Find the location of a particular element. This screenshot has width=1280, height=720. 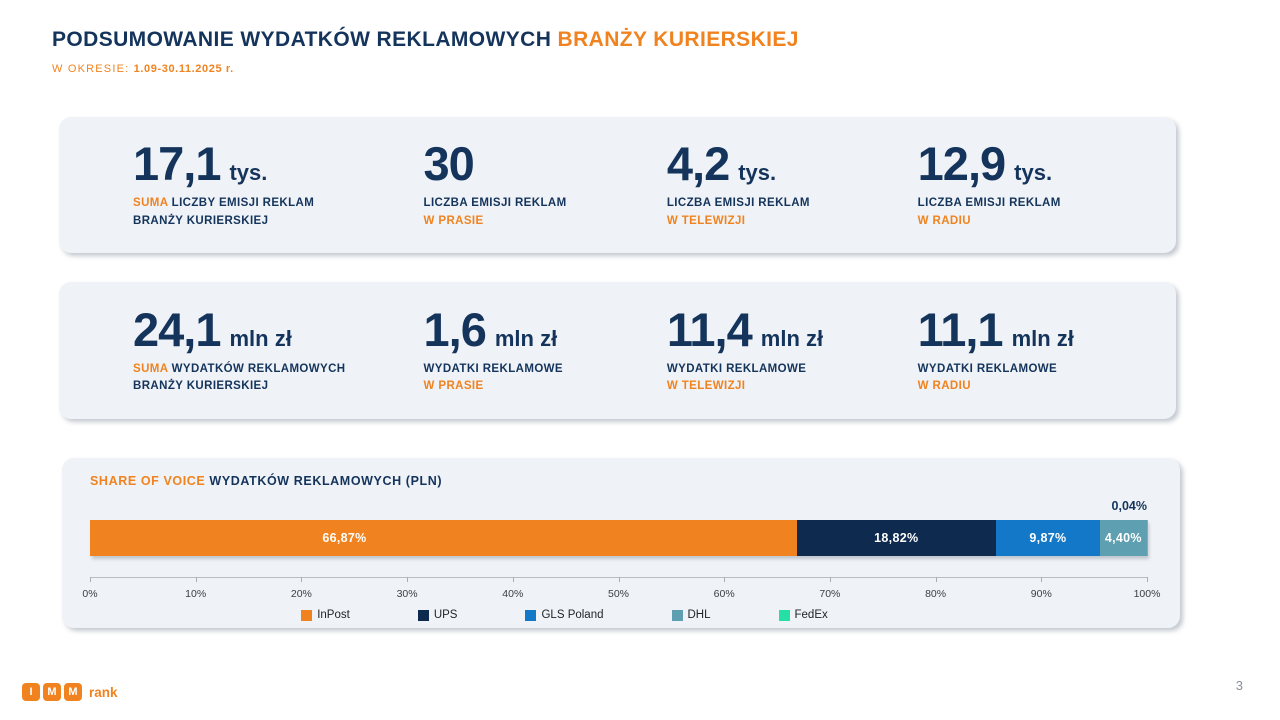

x-axis: 0% 10% 20% 30% 40% 50% 60% 70% 80% 90% 100% is located at coordinates (621, 592).